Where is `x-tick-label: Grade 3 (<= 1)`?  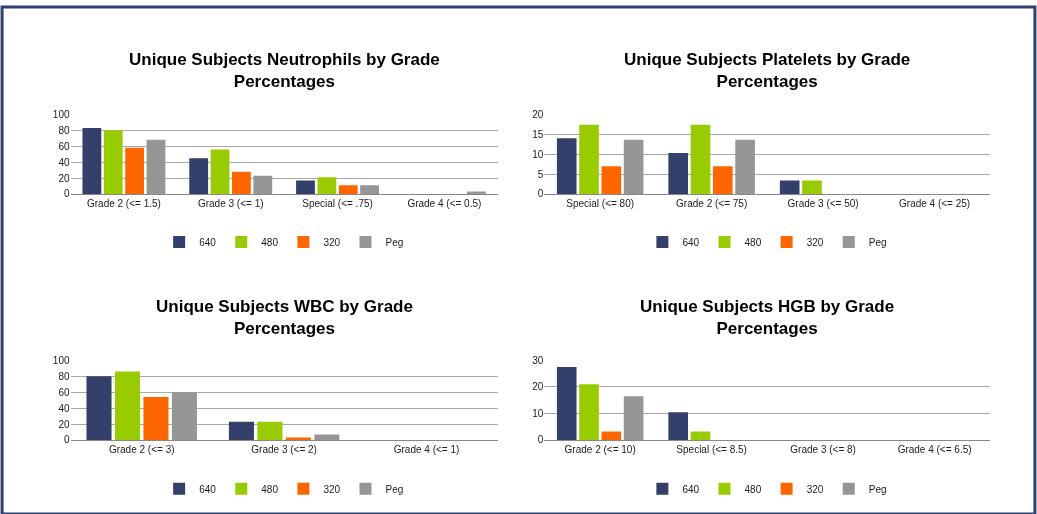
x-tick-label: Grade 3 (<= 1) is located at coordinates (230, 203).